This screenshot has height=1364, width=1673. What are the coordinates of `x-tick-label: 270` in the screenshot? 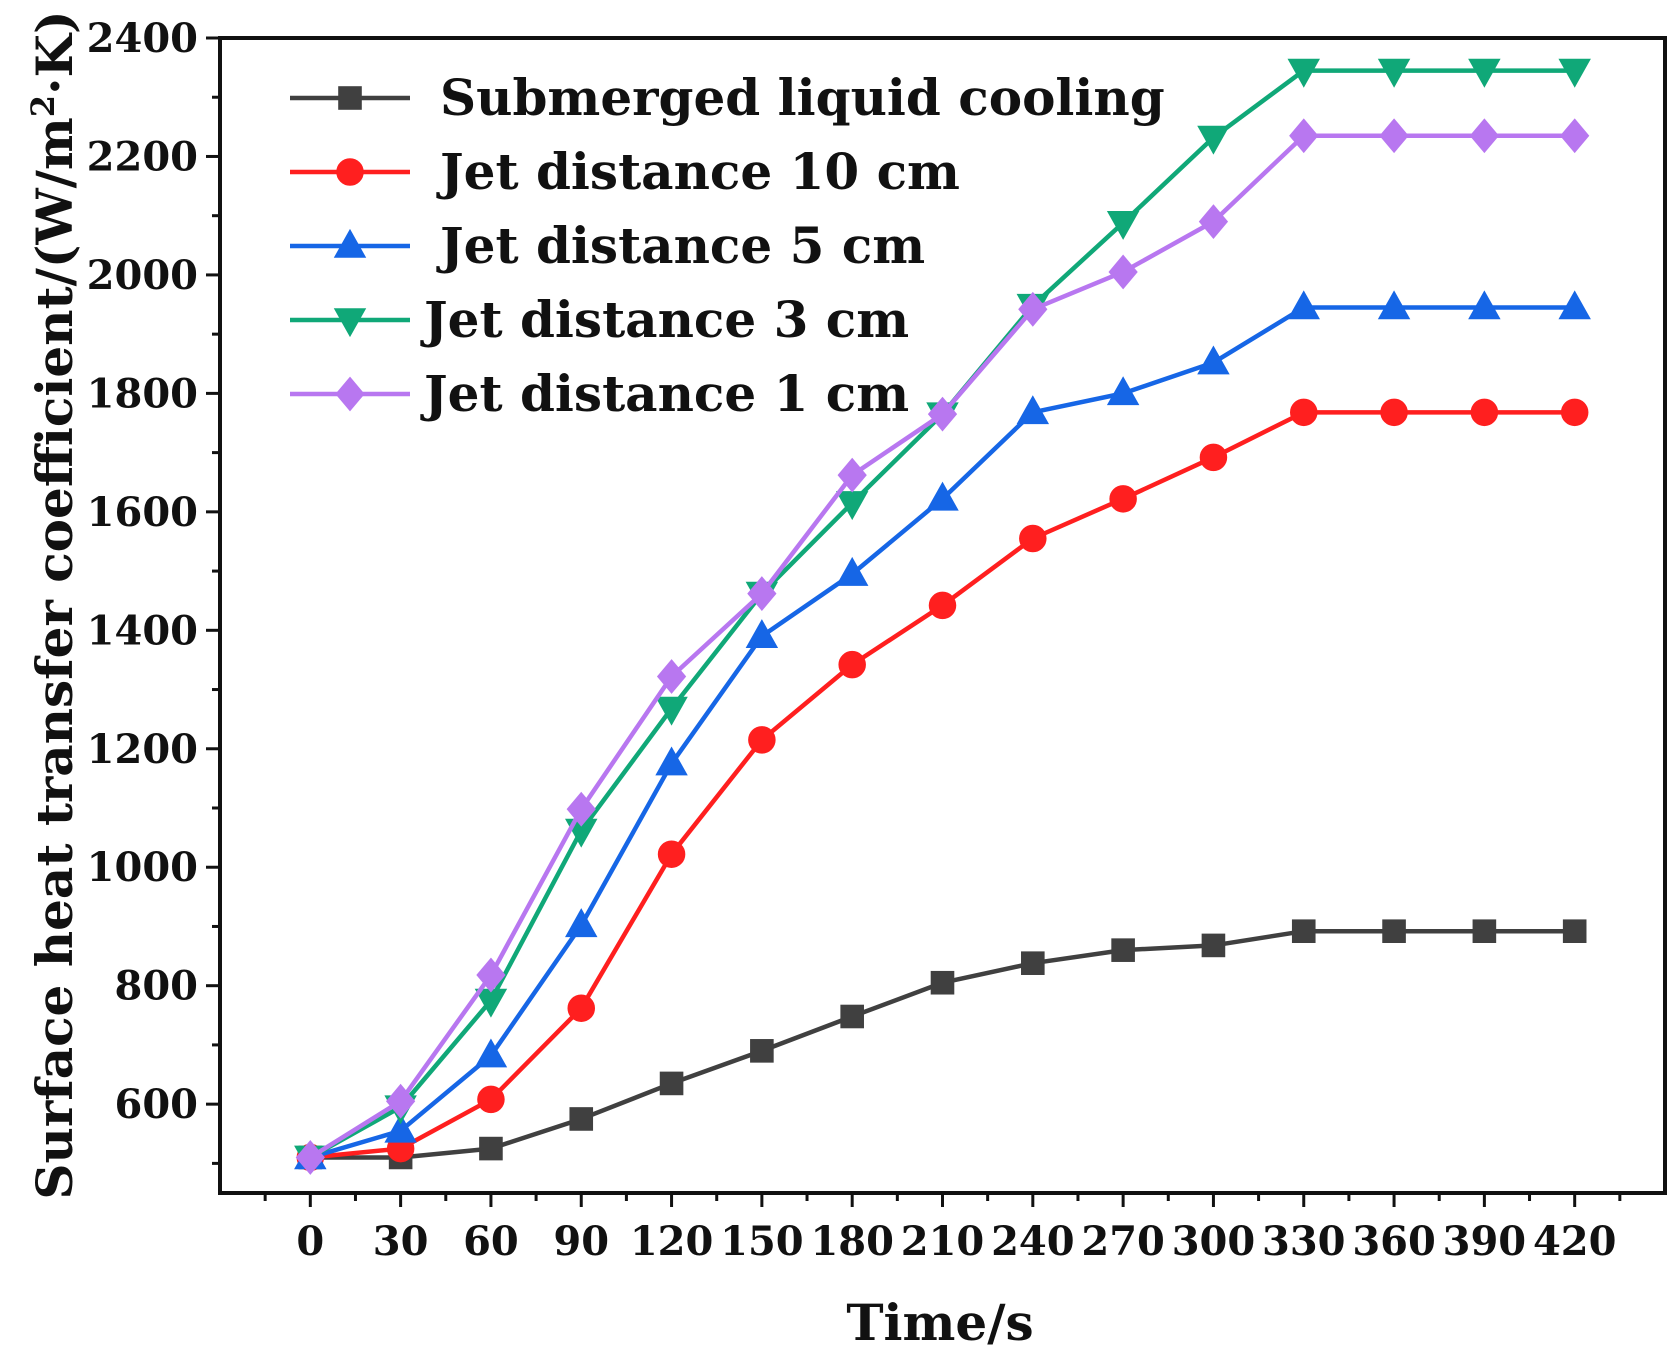 It's located at (1123, 1241).